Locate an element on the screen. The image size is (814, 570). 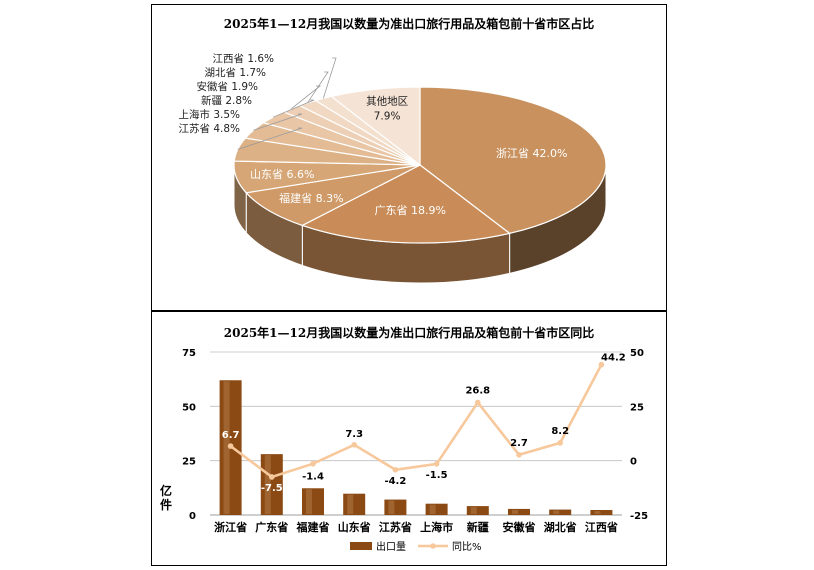
y-tick-label: 50 is located at coordinates (189, 407).